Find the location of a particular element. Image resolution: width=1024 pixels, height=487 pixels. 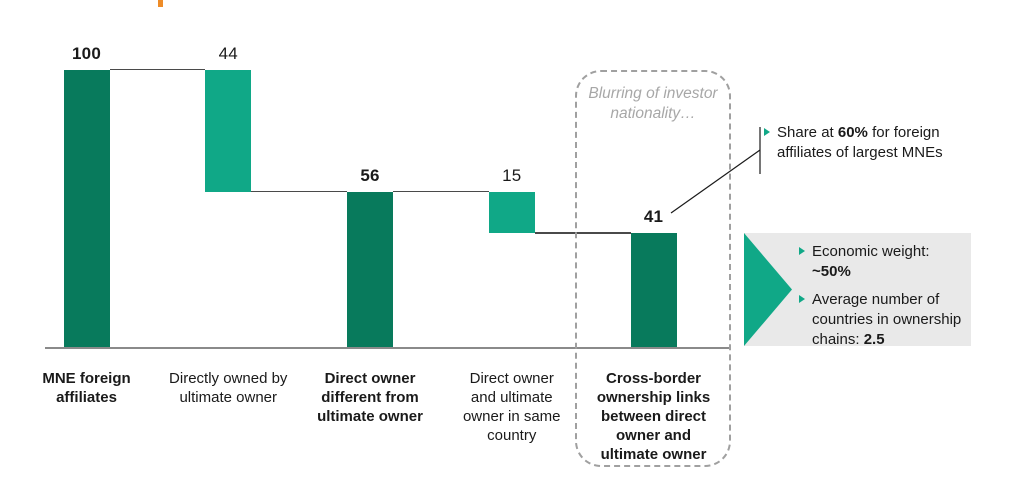

bar-value-label: 56 is located at coordinates (370, 175).